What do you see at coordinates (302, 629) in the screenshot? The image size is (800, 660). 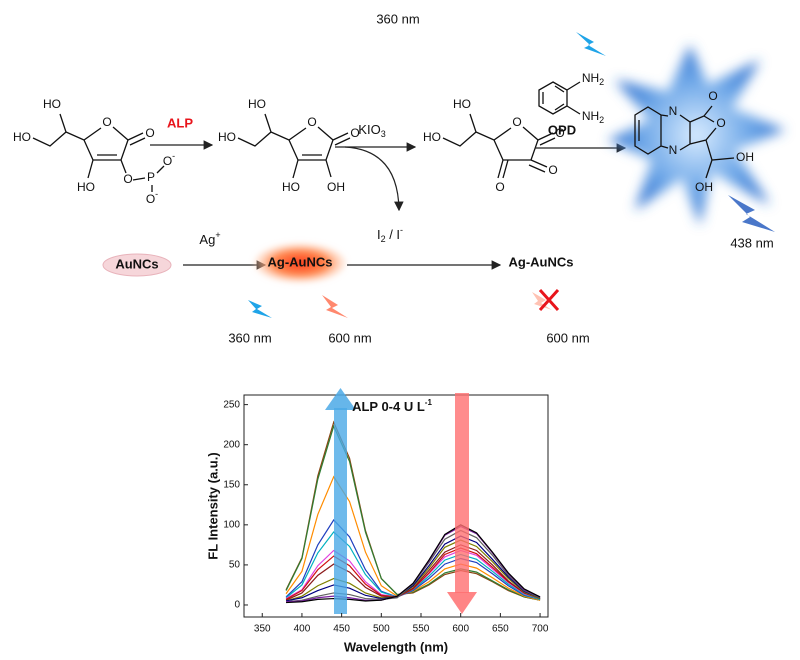 I see `x-tick-label: 400` at bounding box center [302, 629].